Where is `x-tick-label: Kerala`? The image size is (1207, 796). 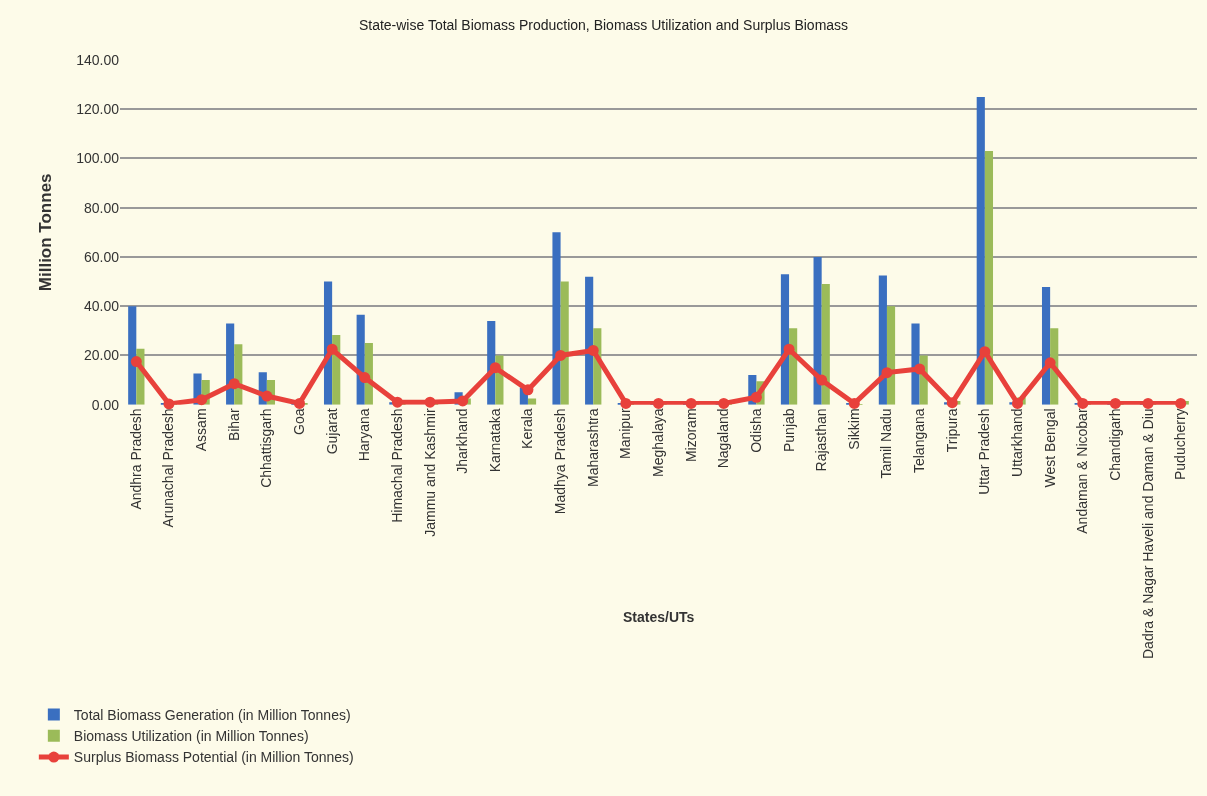 x-tick-label: Kerala is located at coordinates (527, 428).